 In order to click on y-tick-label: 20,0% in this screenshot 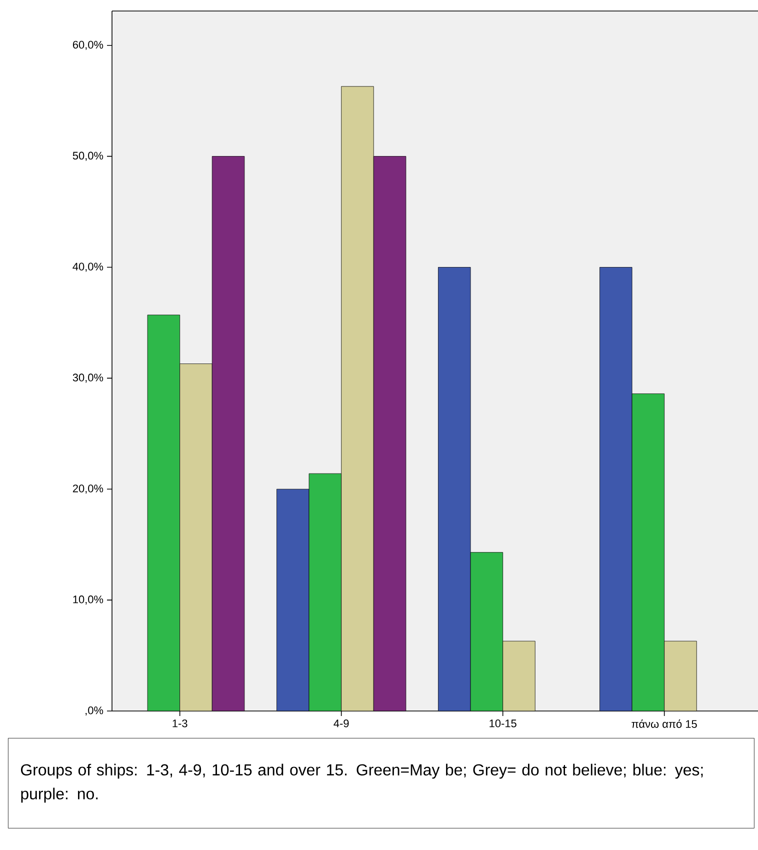, I will do `click(88, 489)`.